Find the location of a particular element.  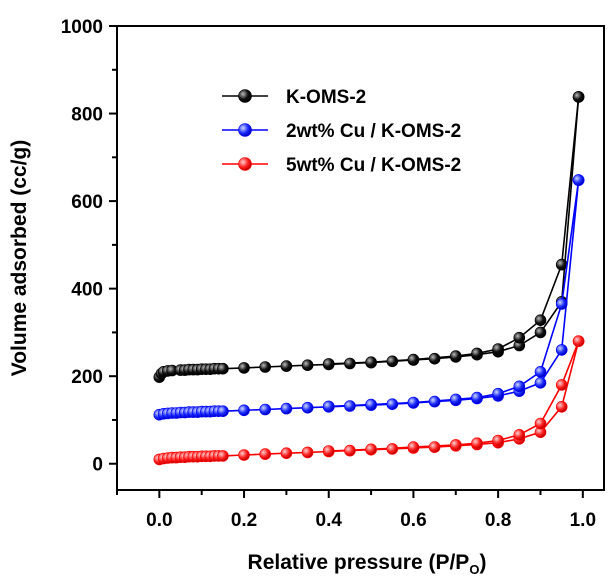

x-tick-label: 0.0 is located at coordinates (159, 520).